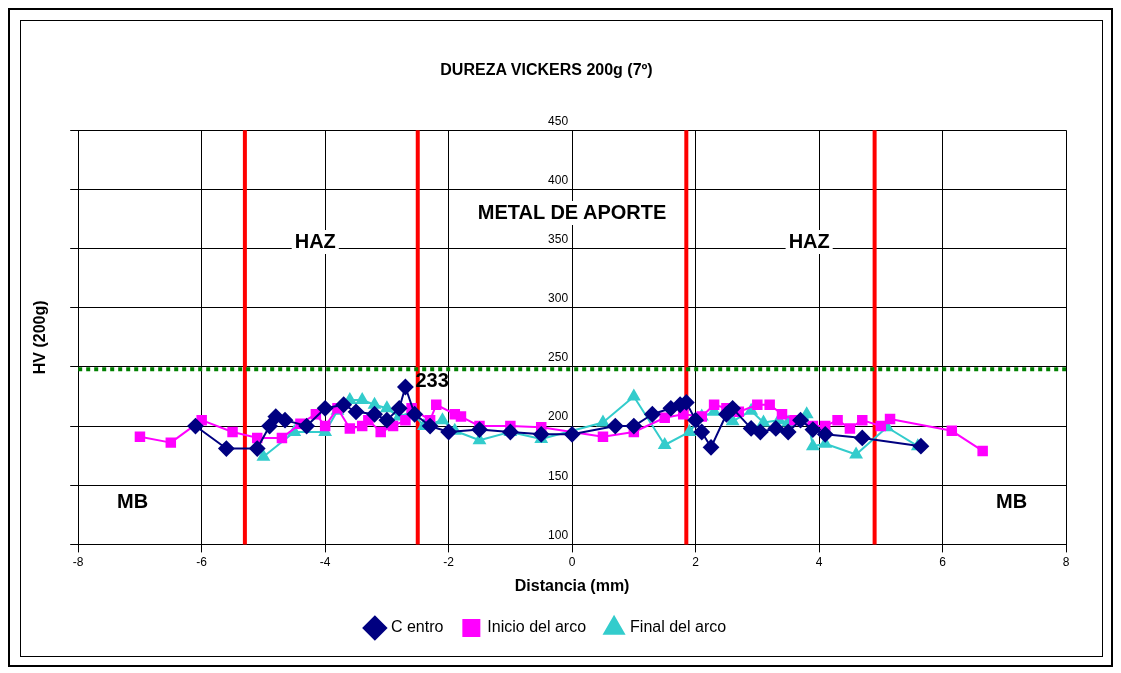 The width and height of the screenshot is (1121, 673). Describe the element at coordinates (325, 561) in the screenshot. I see `x-tick-label: -4` at that location.